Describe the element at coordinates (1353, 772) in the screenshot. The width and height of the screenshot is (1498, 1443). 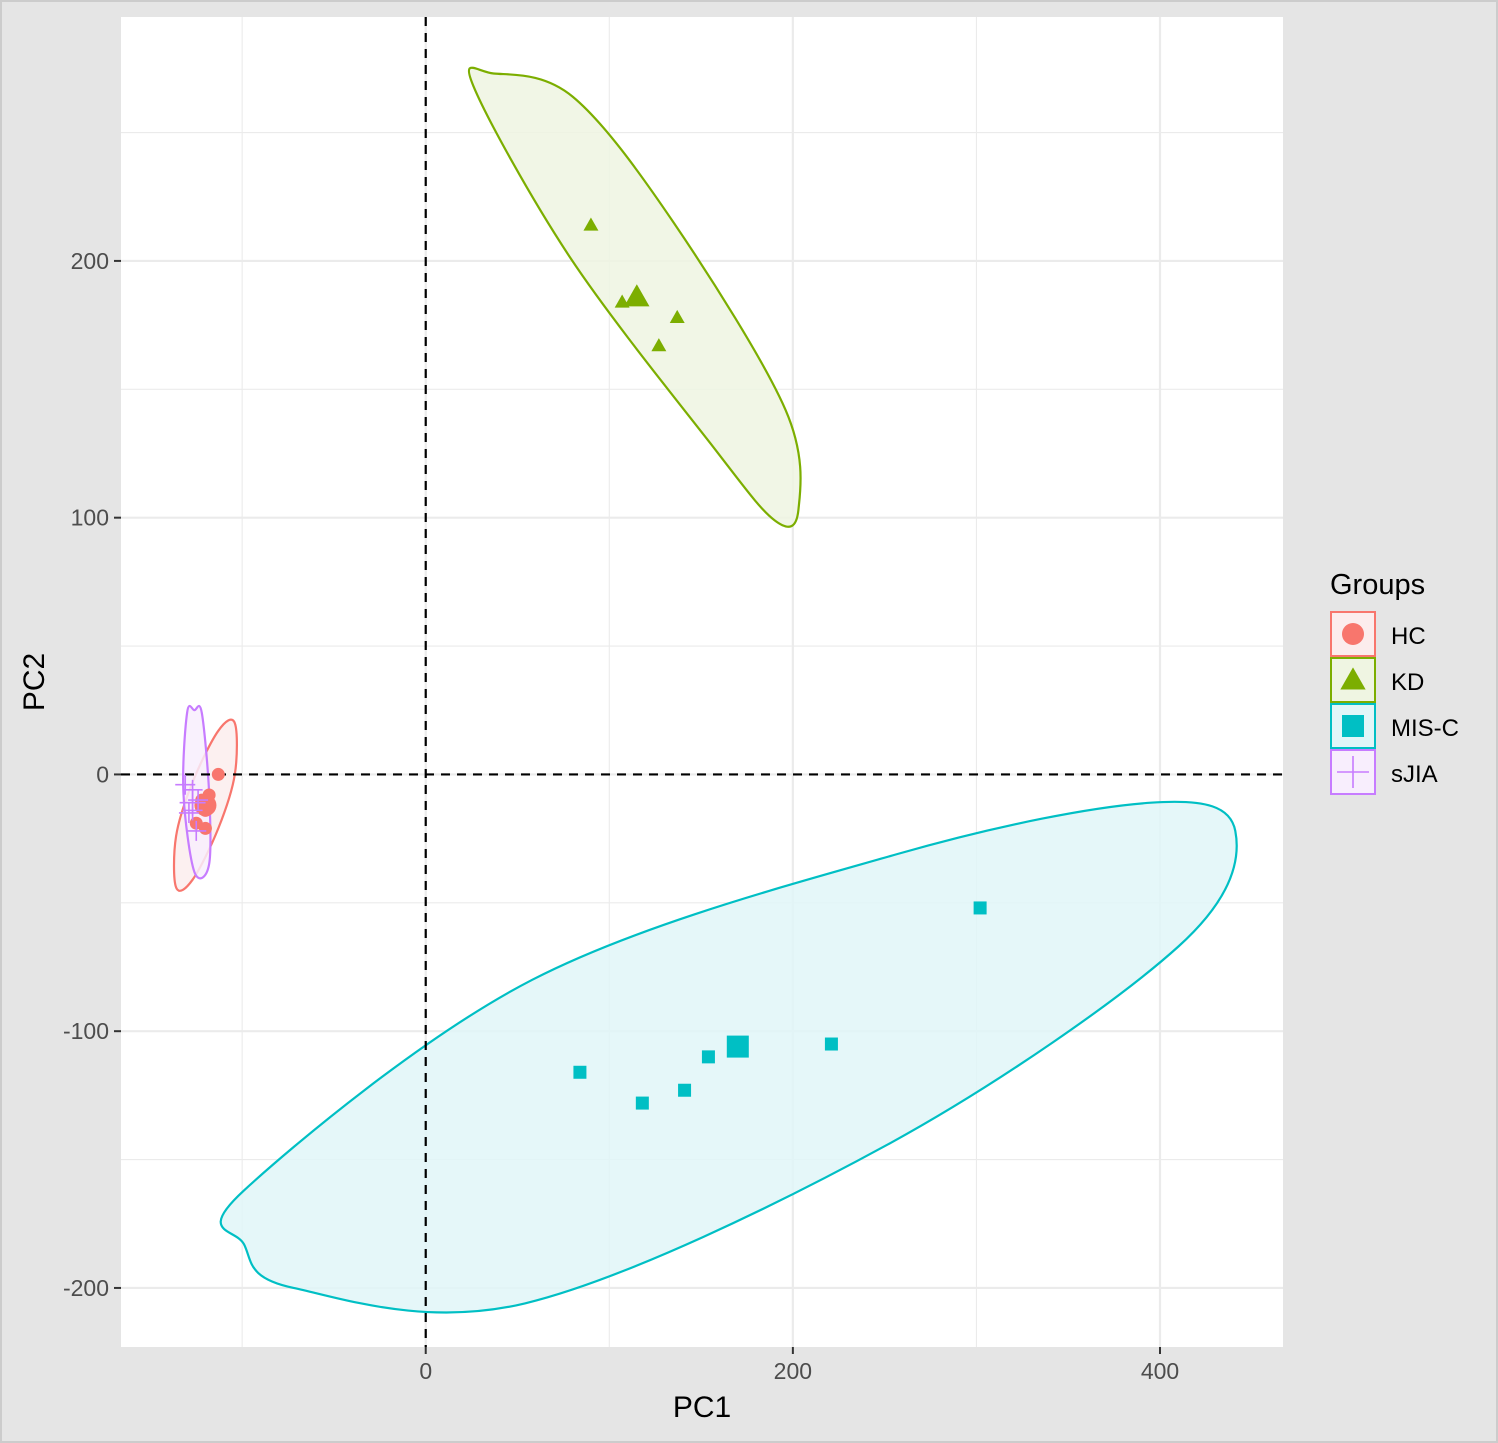
I see `sjia-legend-cross-icon` at that location.